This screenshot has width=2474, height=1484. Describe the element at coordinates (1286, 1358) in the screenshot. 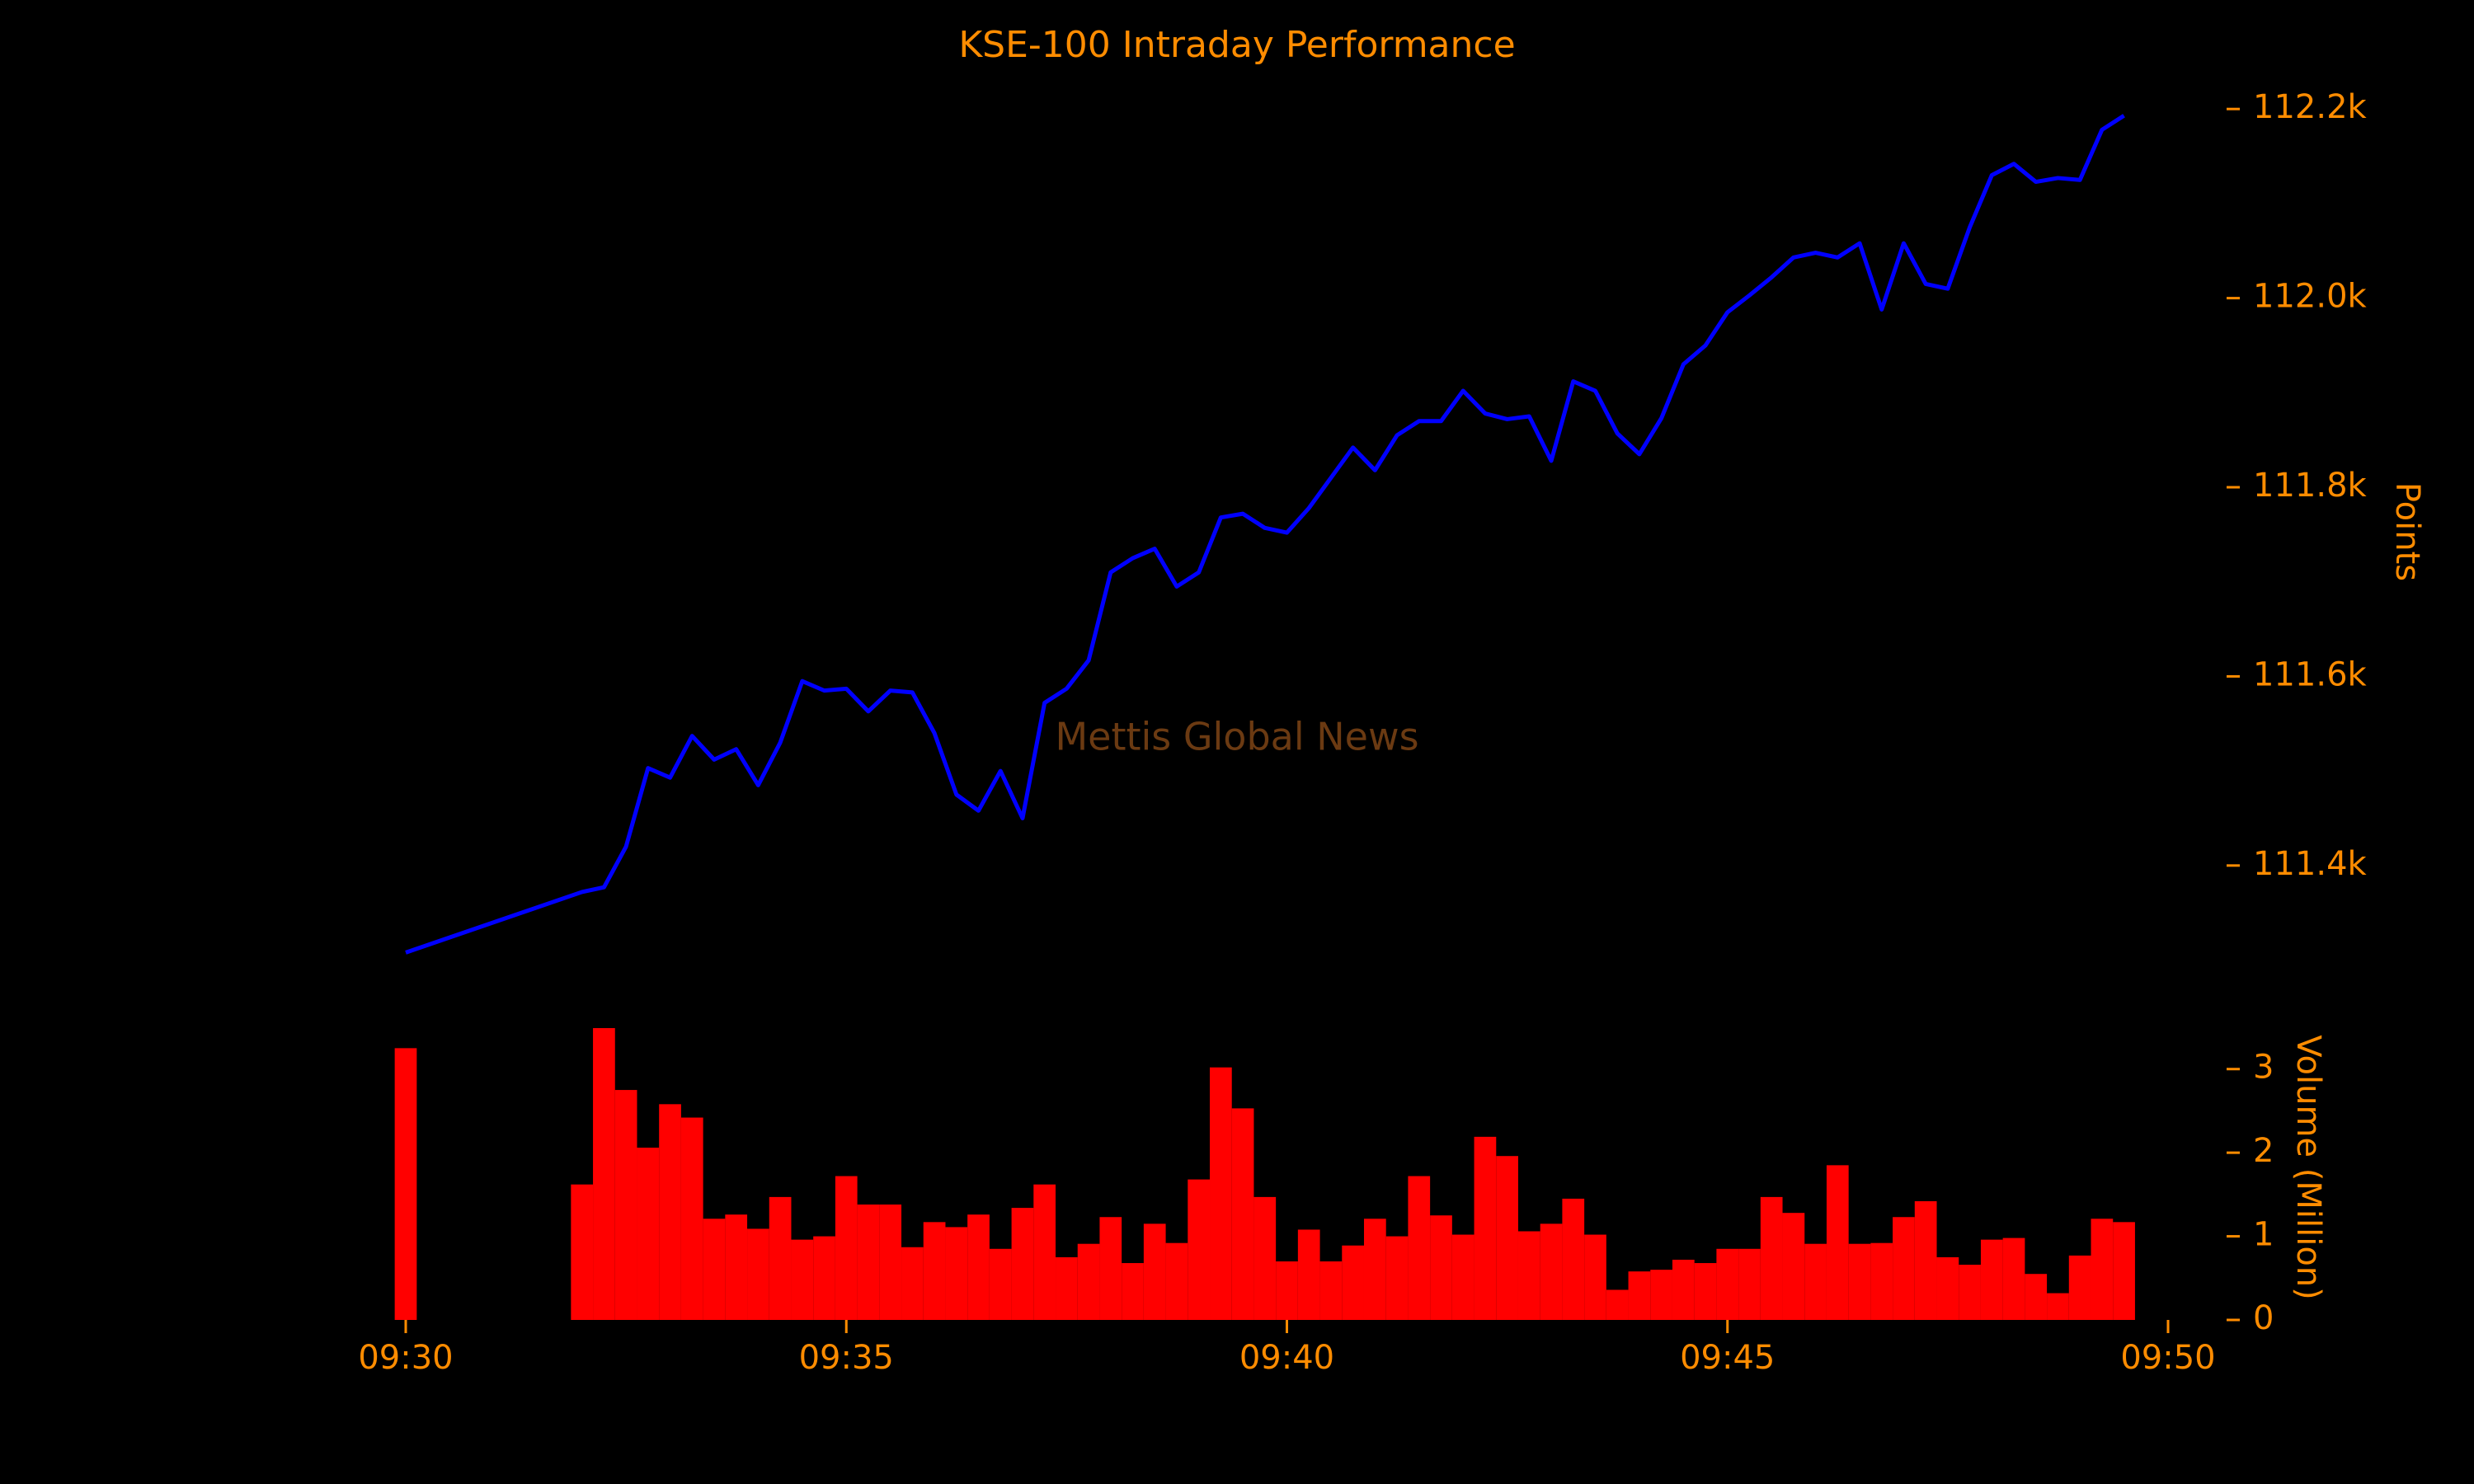

I see `x-tick-label: 09:40` at that location.